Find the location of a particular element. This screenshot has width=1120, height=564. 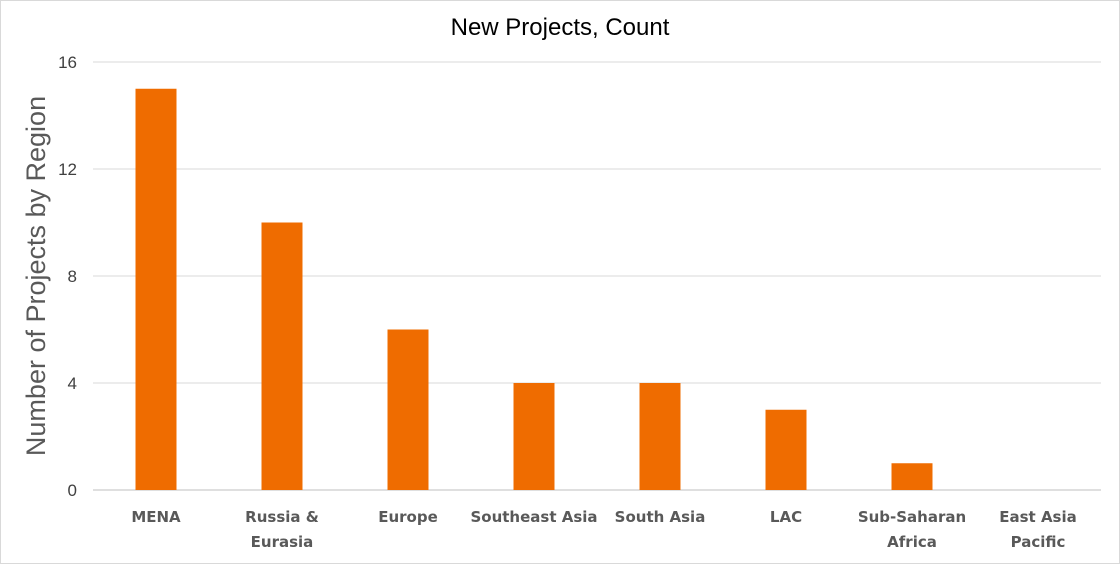

x-tick-label: Sub-Saharan is located at coordinates (912, 517).